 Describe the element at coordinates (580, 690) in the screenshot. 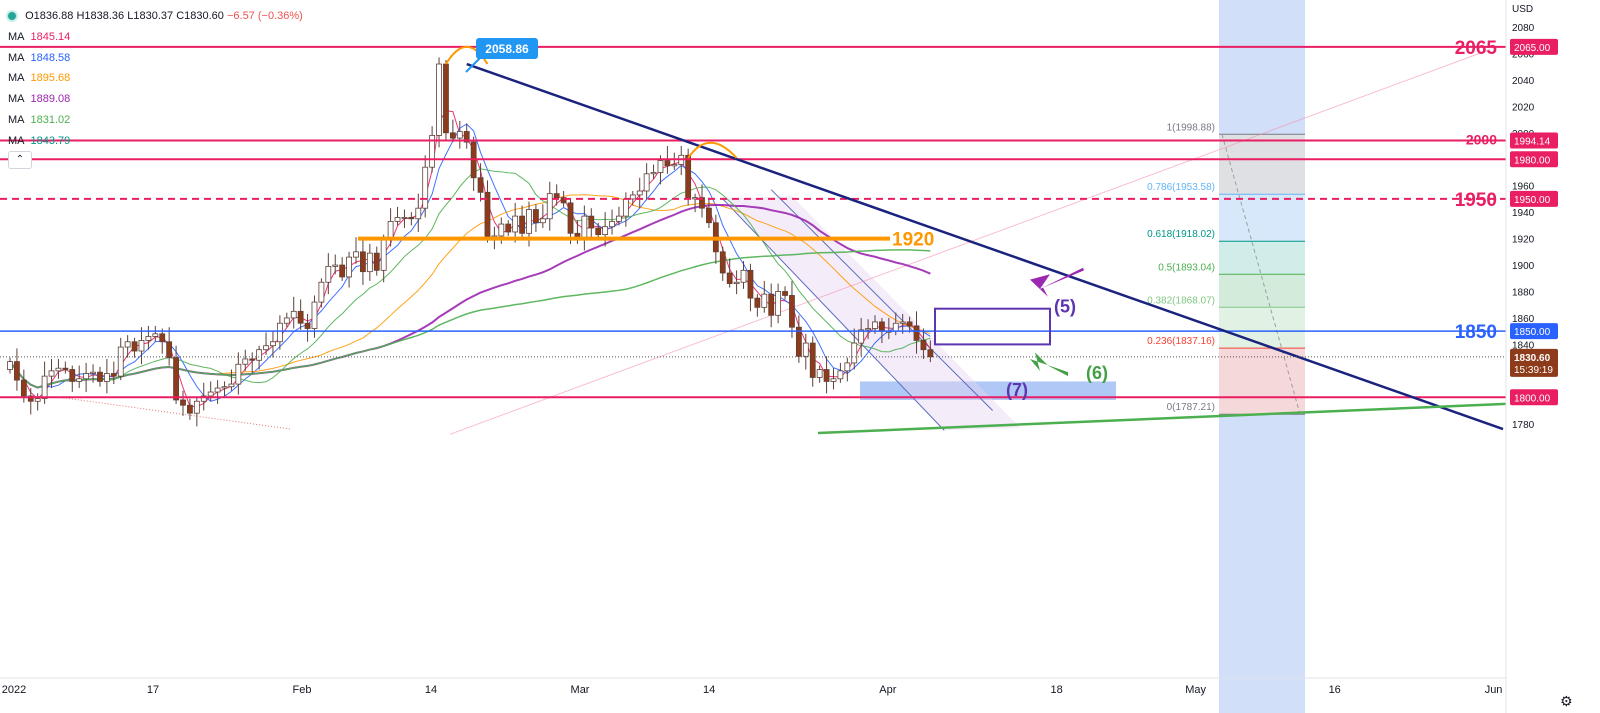

I see `x-tick-label: Mar` at that location.